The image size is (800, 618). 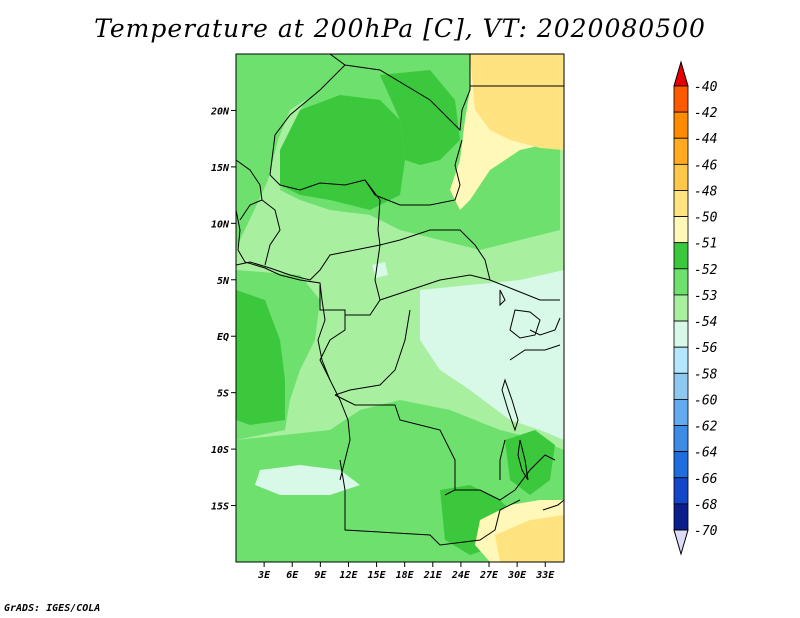 What do you see at coordinates (525, 324) in the screenshot?
I see `lake-victoria` at bounding box center [525, 324].